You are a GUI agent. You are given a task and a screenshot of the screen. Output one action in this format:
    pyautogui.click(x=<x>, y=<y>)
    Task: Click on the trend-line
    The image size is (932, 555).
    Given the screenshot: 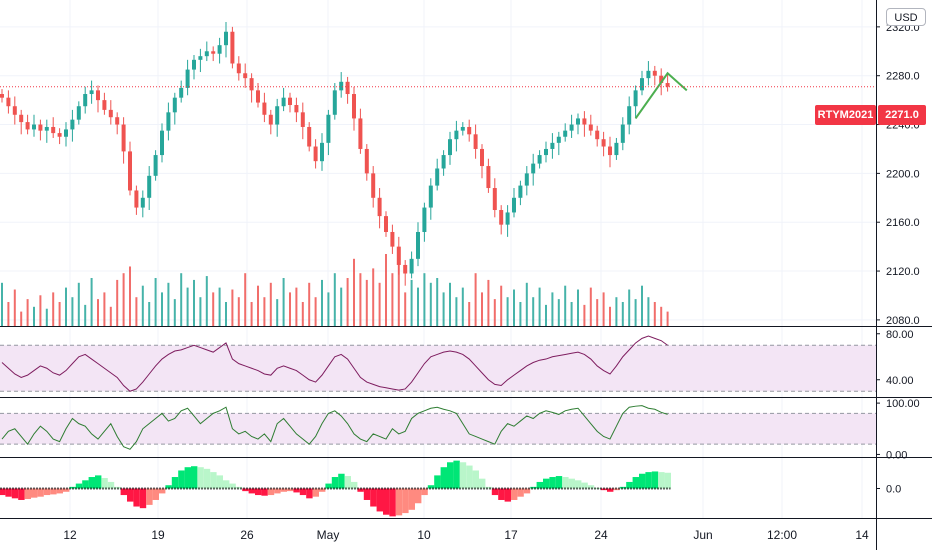 What is the action you would take?
    pyautogui.click(x=661, y=95)
    